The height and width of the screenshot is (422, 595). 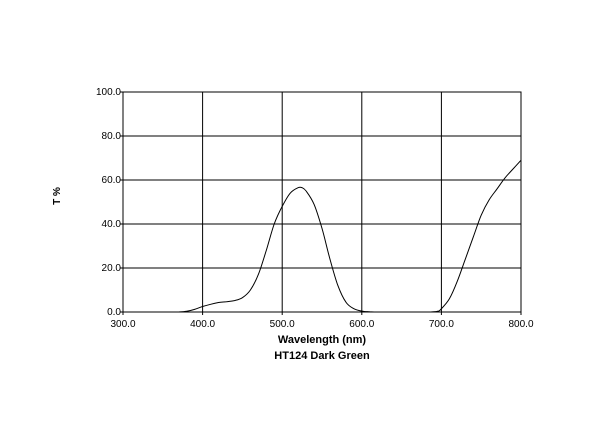 What do you see at coordinates (322, 356) in the screenshot?
I see `chart-title: HT124 Dark Green` at bounding box center [322, 356].